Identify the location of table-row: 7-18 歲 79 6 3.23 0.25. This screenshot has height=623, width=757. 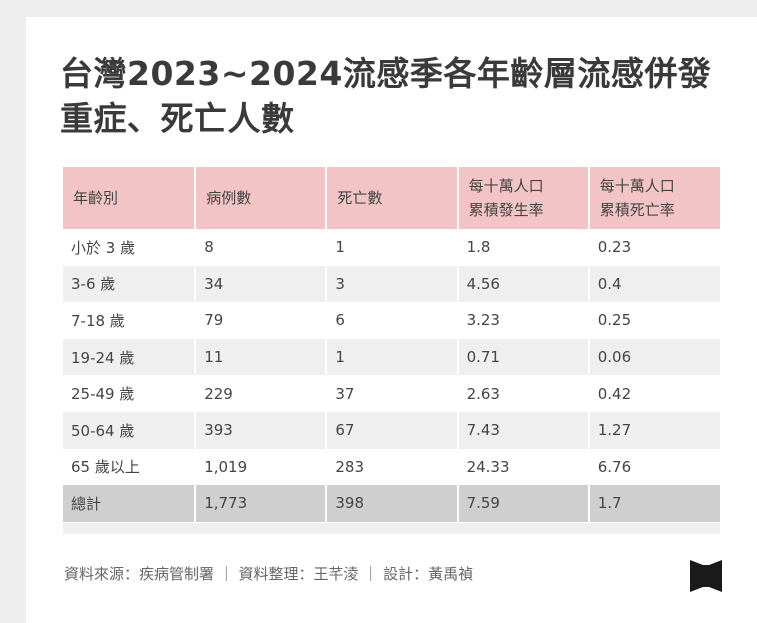
(391, 320).